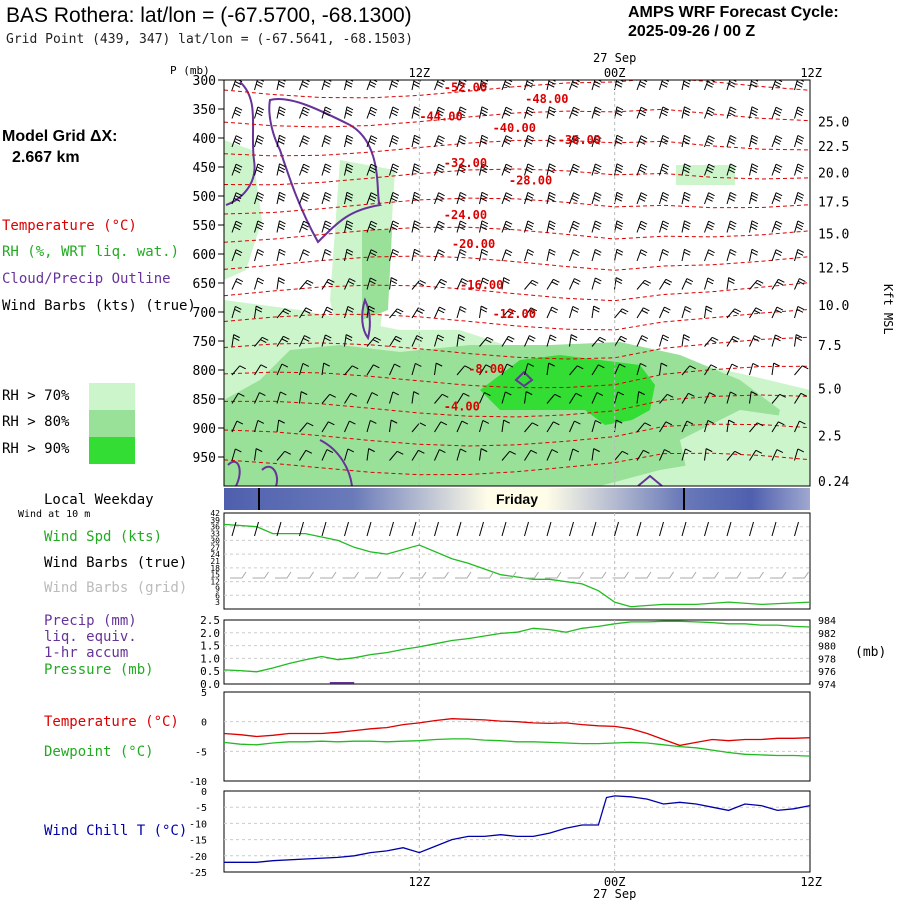 The image size is (900, 900). Describe the element at coordinates (86, 279) in the screenshot. I see `legend-cloud-outline: Cloud/Precip Outline` at that location.